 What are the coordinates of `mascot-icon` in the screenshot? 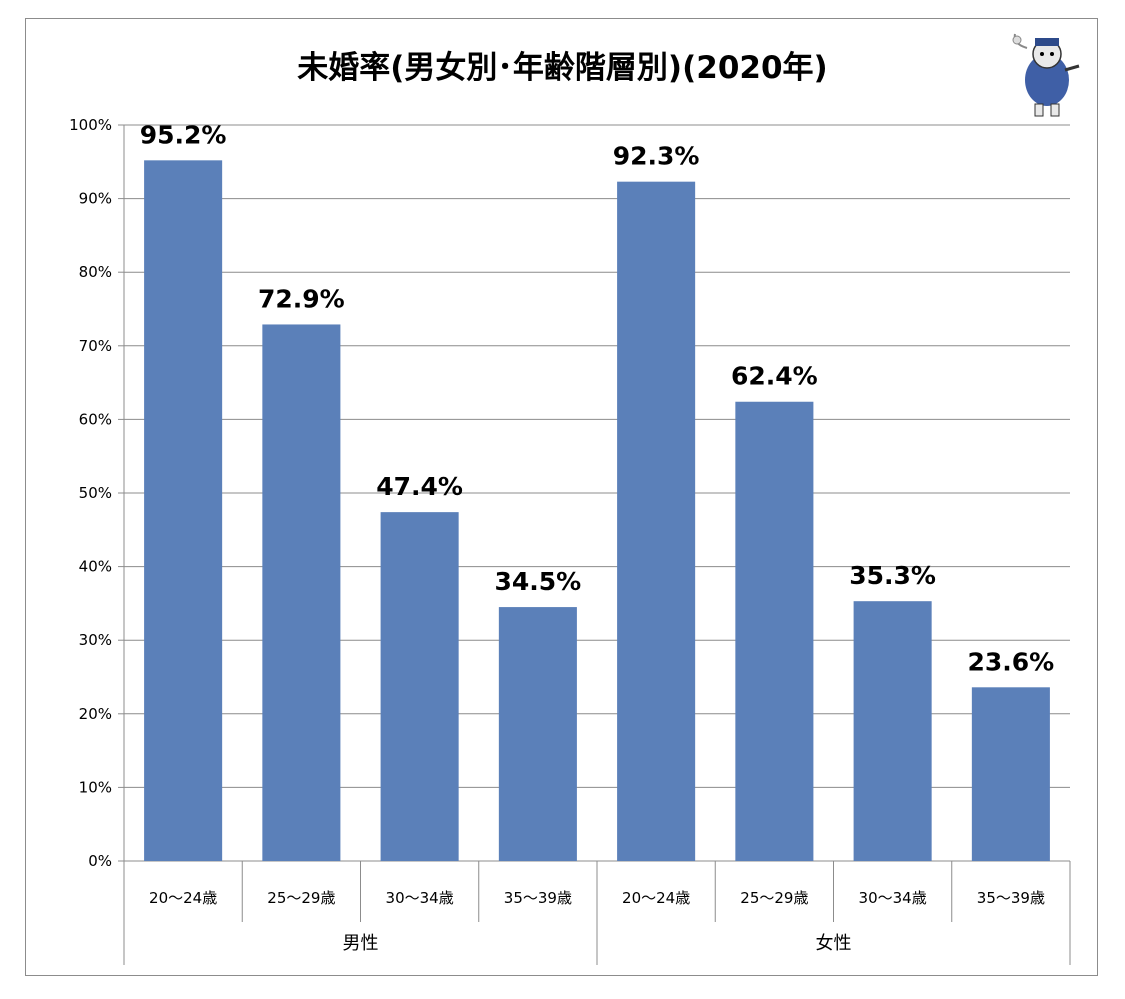 It's located at (1046, 75).